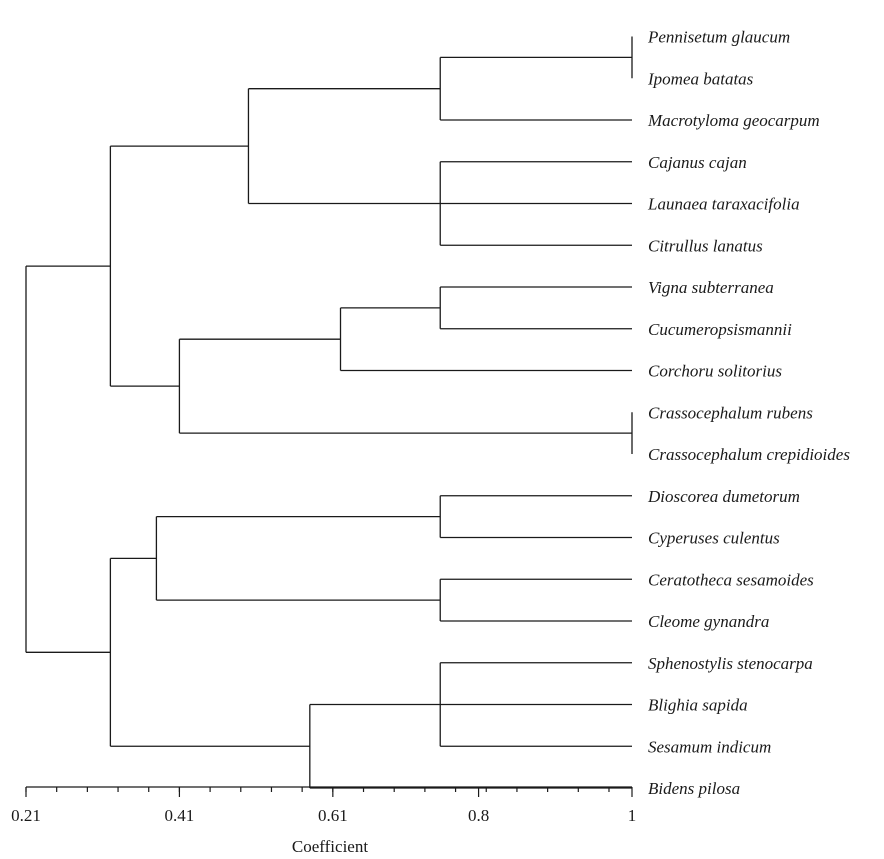 Image resolution: width=884 pixels, height=859 pixels. What do you see at coordinates (333, 815) in the screenshot?
I see `x-tick-label: 0.61` at bounding box center [333, 815].